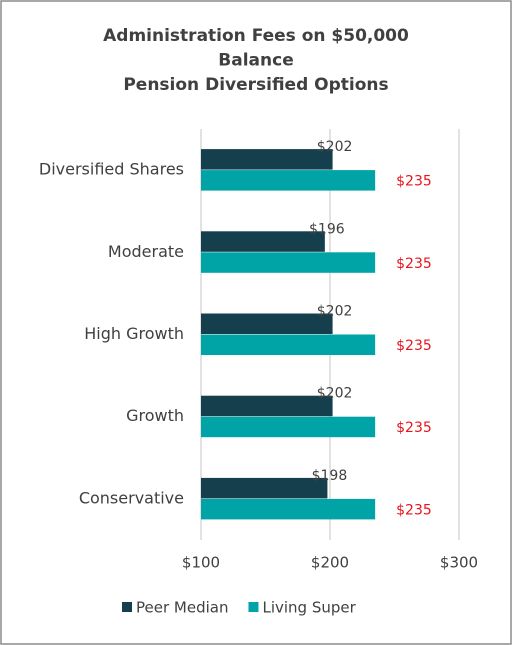 The width and height of the screenshot is (512, 645). What do you see at coordinates (459, 563) in the screenshot?
I see `x-tick-label: $300` at bounding box center [459, 563].